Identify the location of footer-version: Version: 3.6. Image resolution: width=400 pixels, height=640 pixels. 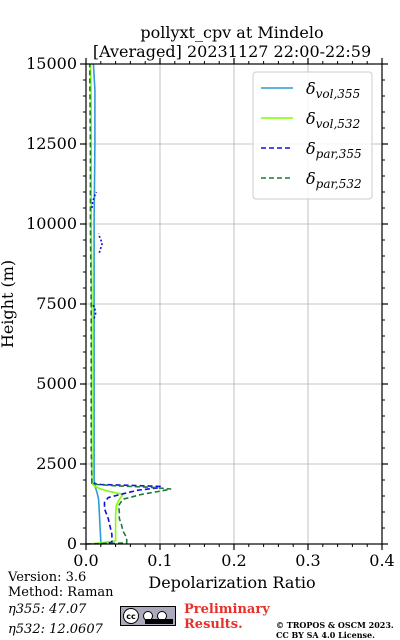
(47, 577).